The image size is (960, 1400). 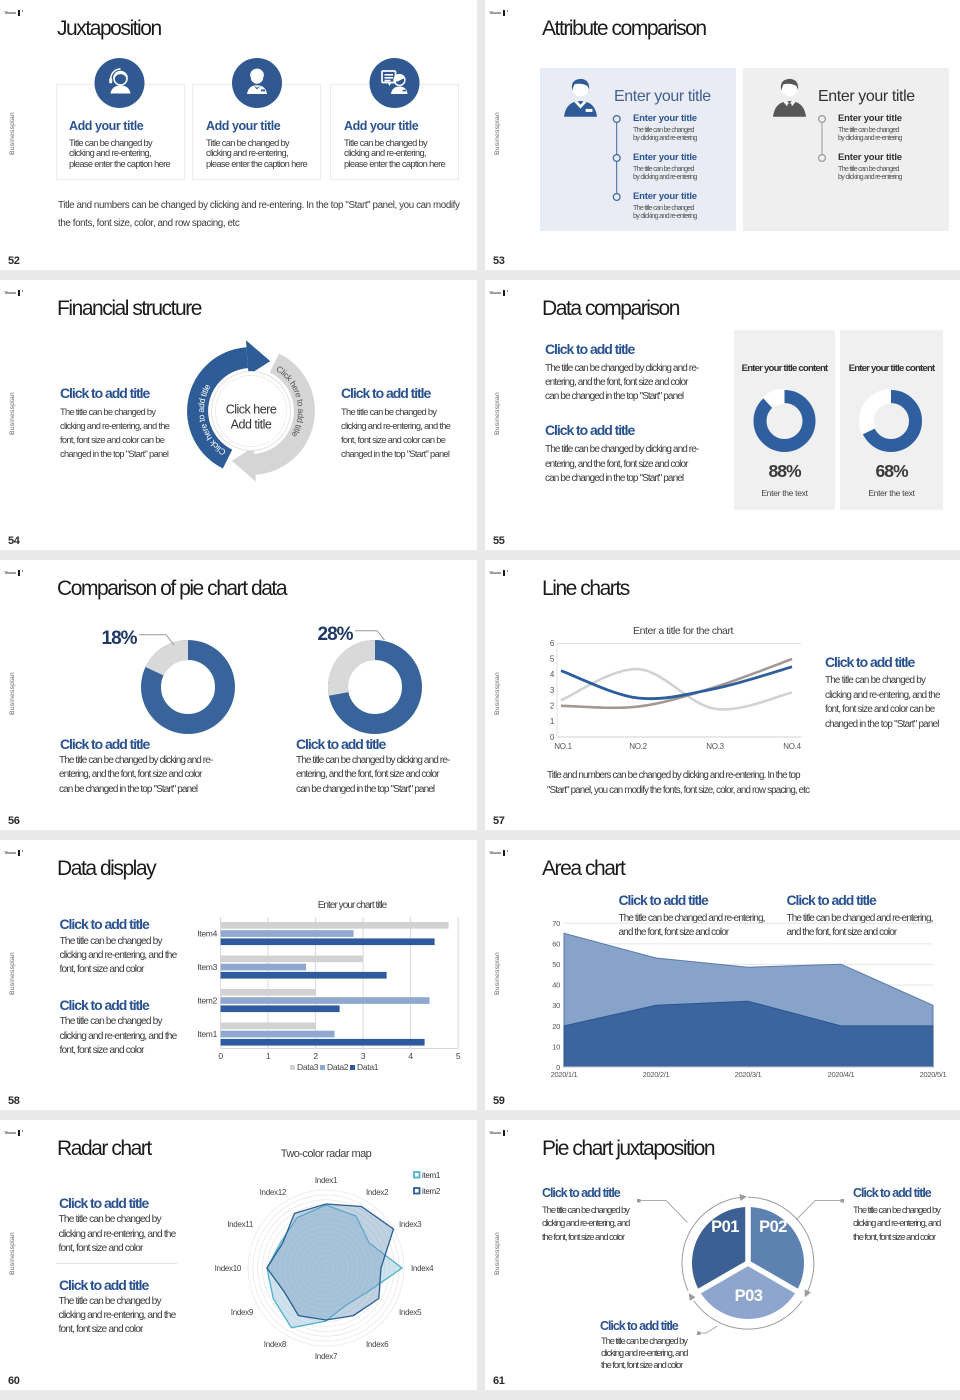 What do you see at coordinates (422, 1268) in the screenshot?
I see `svg-text: Index4` at bounding box center [422, 1268].